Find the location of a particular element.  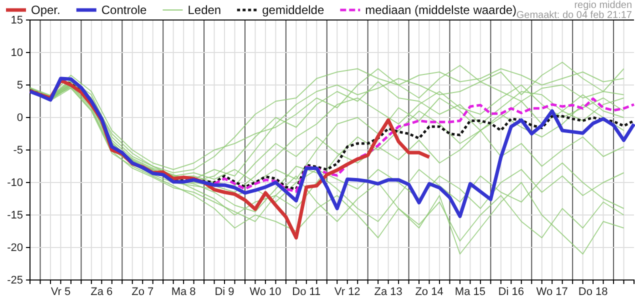

x-tick-label: Vr 5 is located at coordinates (60, 292).